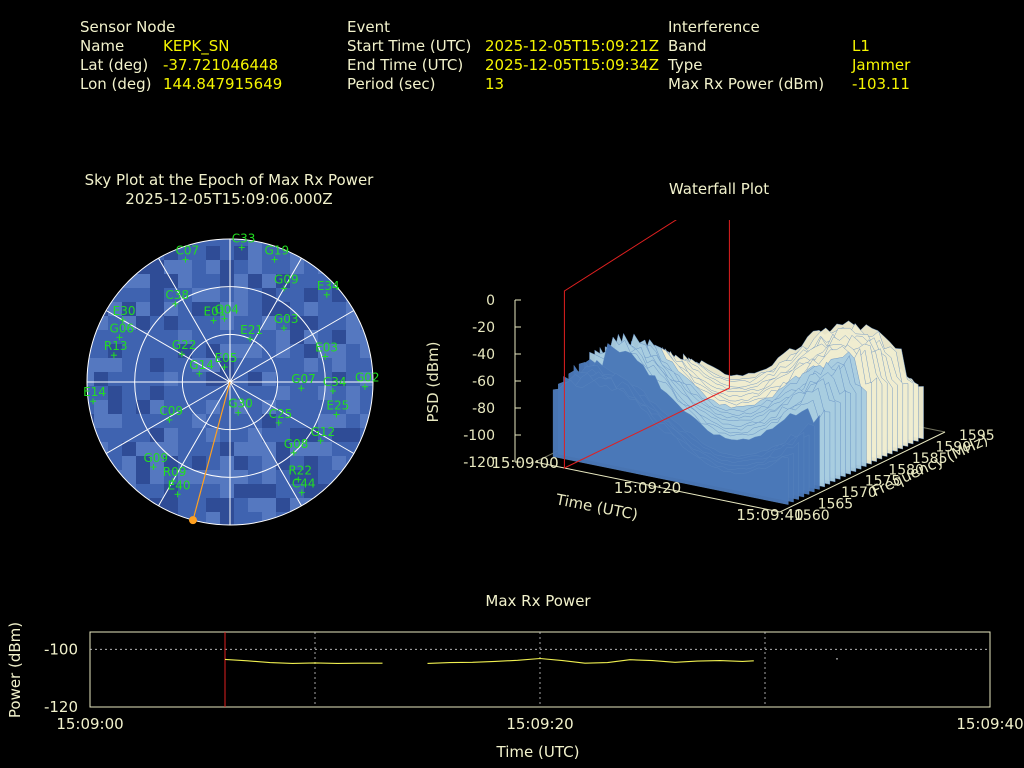 The height and width of the screenshot is (768, 1024). What do you see at coordinates (303, 661) in the screenshot?
I see `power-series-line` at bounding box center [303, 661].